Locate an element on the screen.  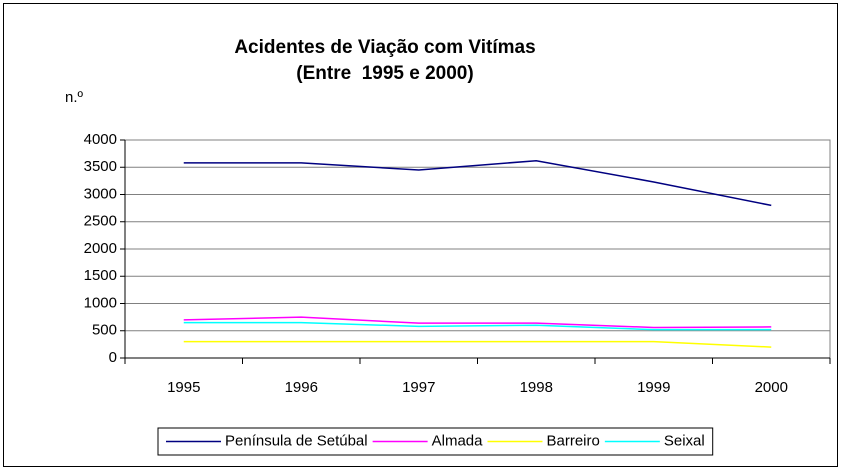
x-tick-label: 1999 is located at coordinates (653, 387).